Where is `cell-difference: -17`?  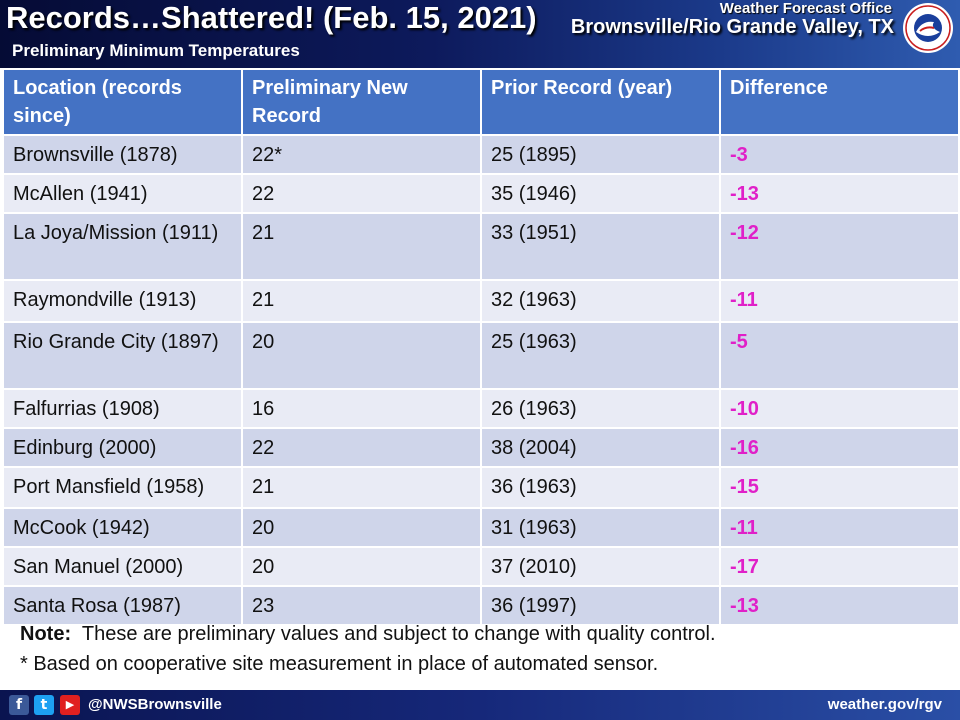 cell-difference: -17 is located at coordinates (839, 566).